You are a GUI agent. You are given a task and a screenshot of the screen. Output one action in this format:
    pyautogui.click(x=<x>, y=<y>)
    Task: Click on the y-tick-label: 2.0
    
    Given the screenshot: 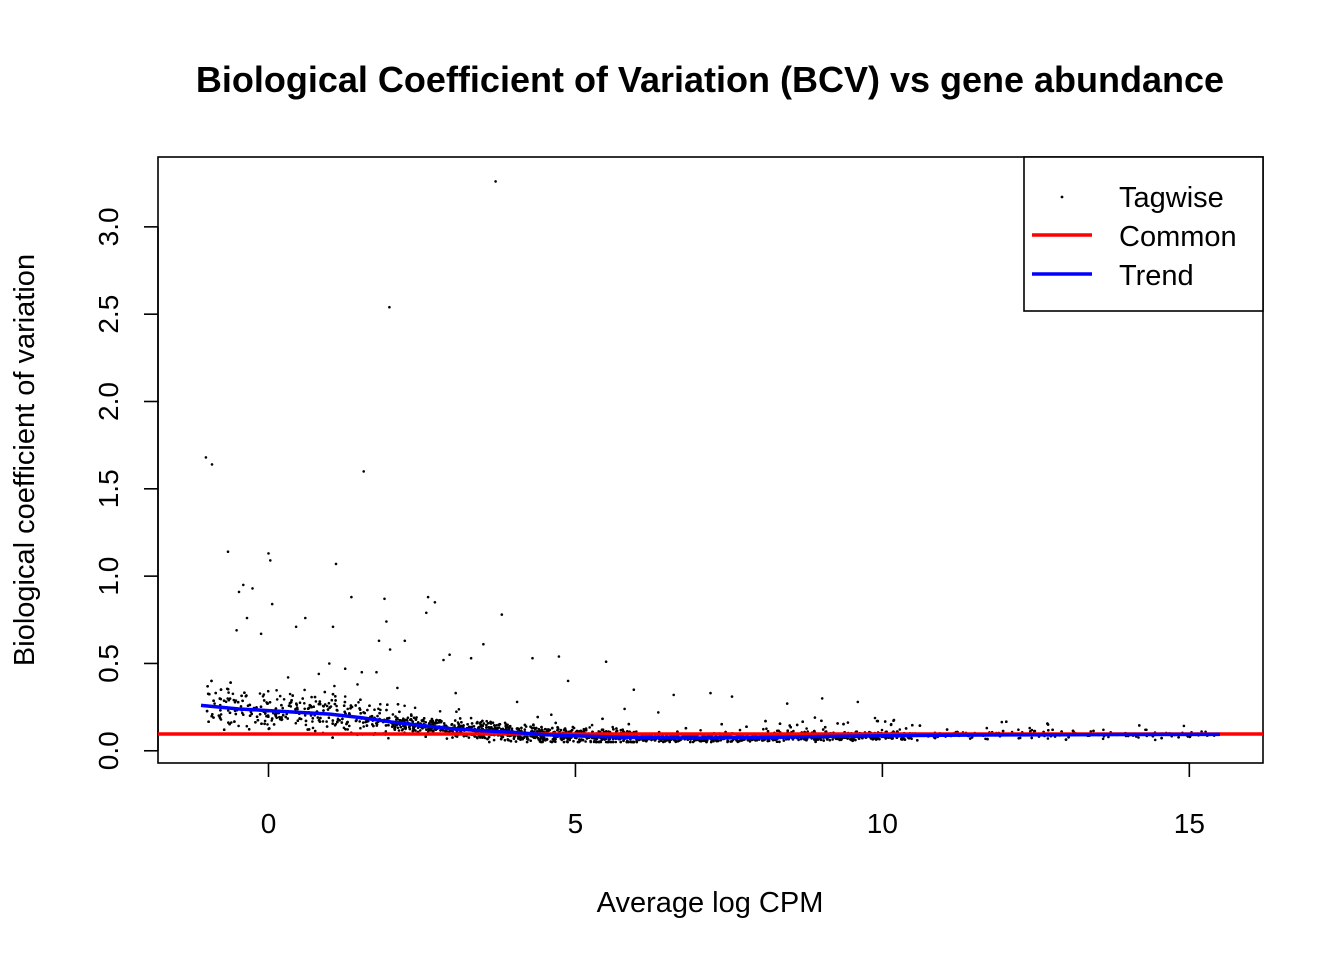 What is the action you would take?
    pyautogui.click(x=108, y=401)
    